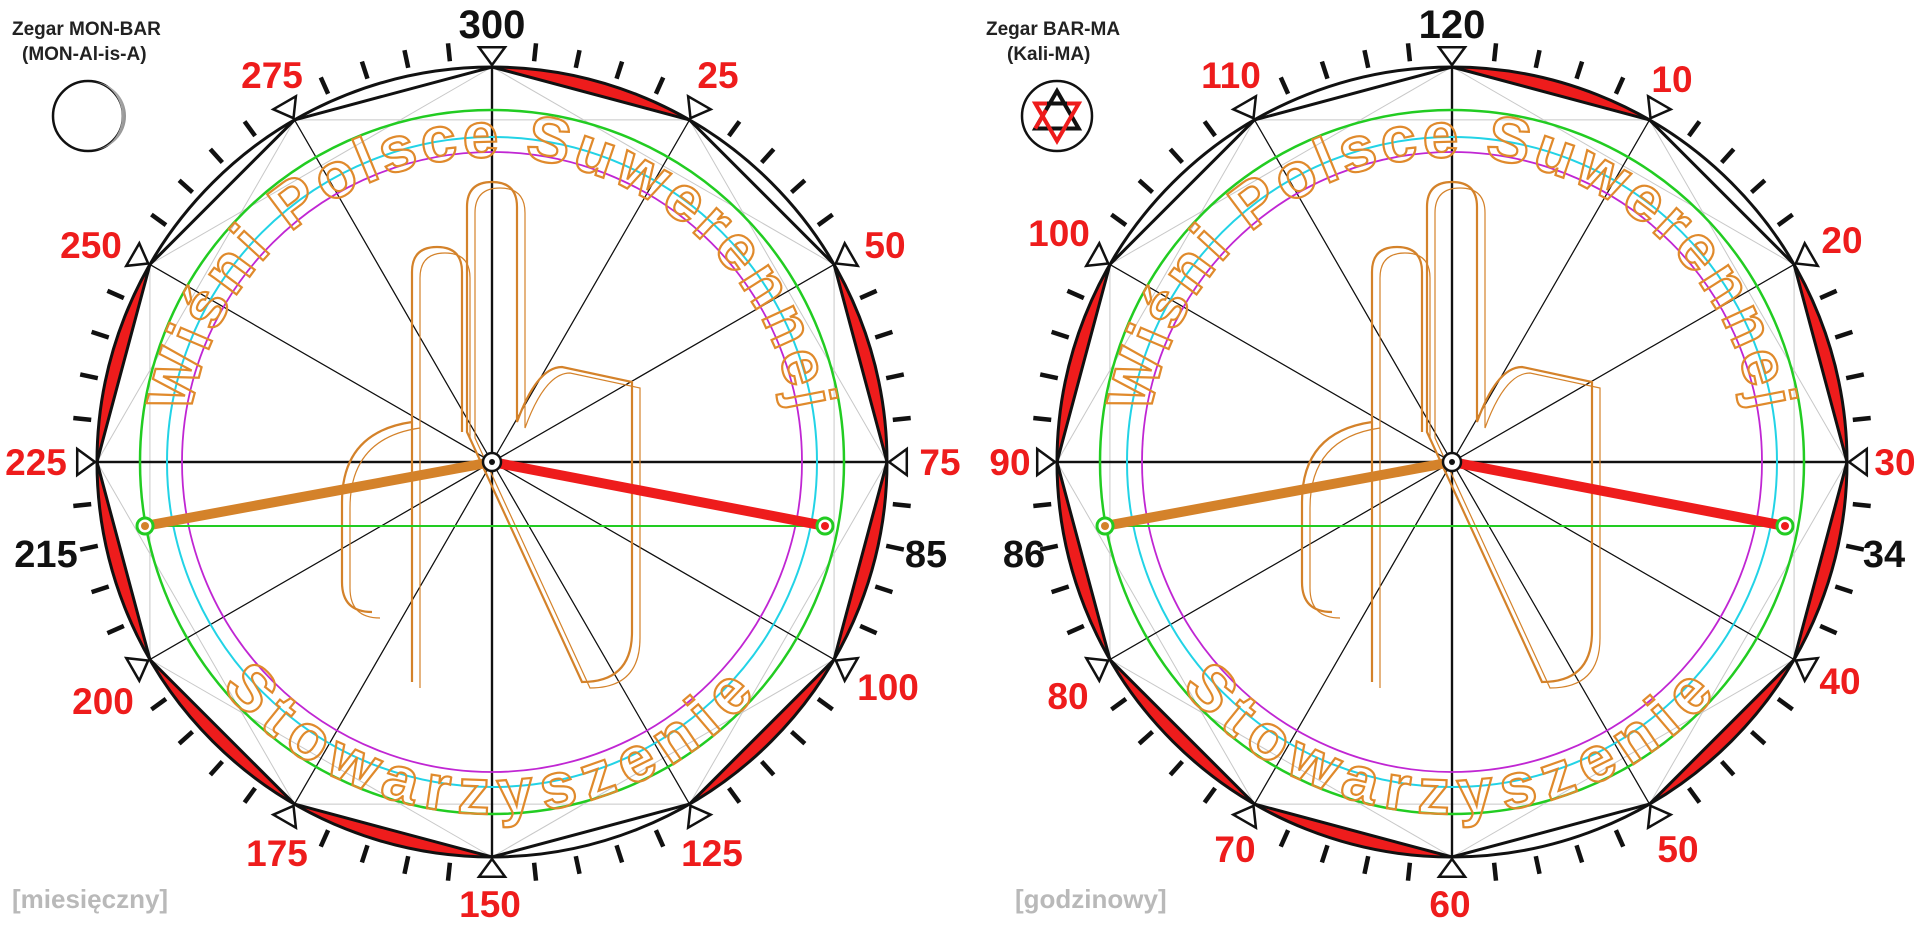 The image size is (1919, 926). What do you see at coordinates (1048, 54) in the screenshot?
I see `clock-title-line2: (Kali-MA)` at bounding box center [1048, 54].